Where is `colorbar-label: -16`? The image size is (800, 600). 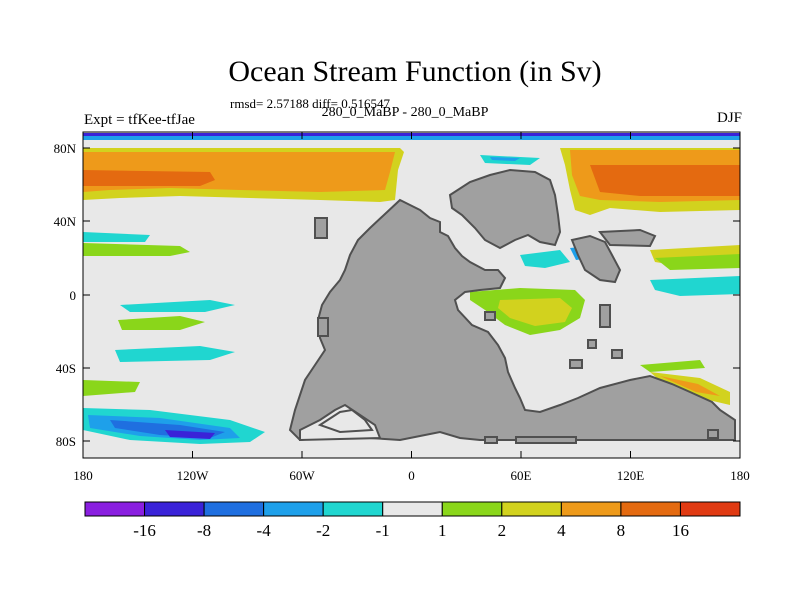 colorbar-label: -16 is located at coordinates (144, 530).